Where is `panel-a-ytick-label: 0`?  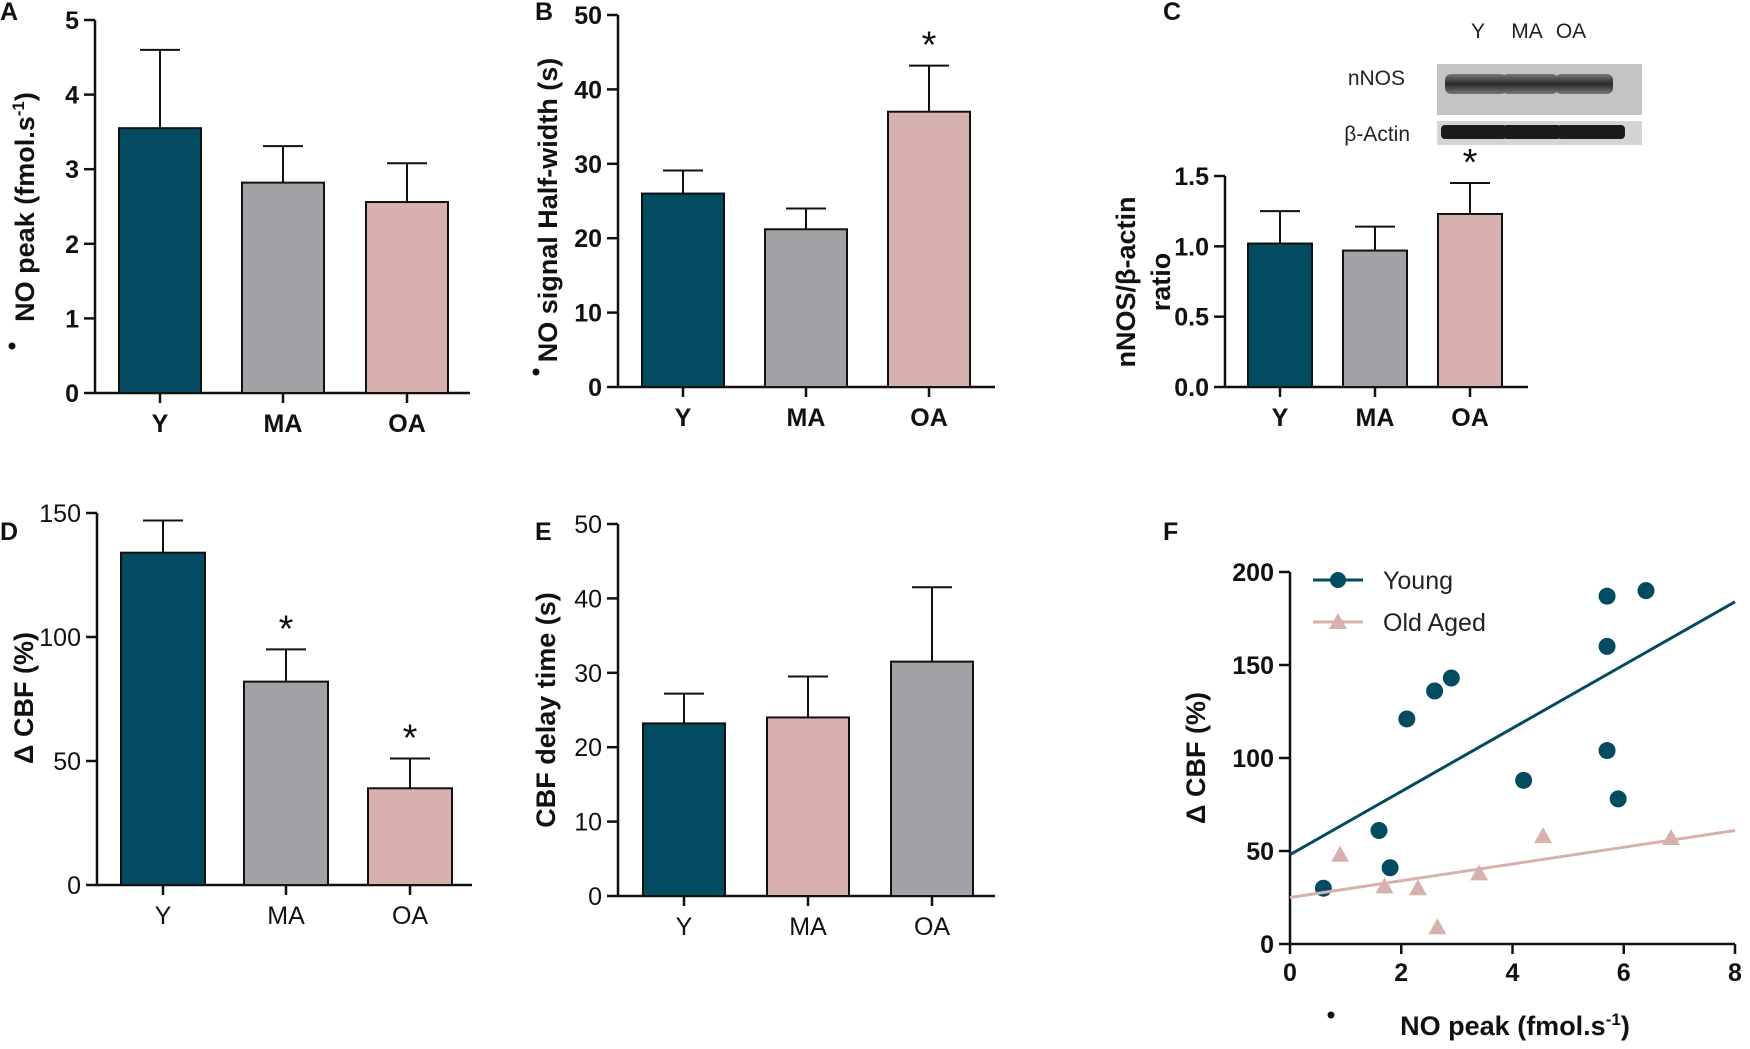
panel-a-ytick-label: 0 is located at coordinates (72, 394).